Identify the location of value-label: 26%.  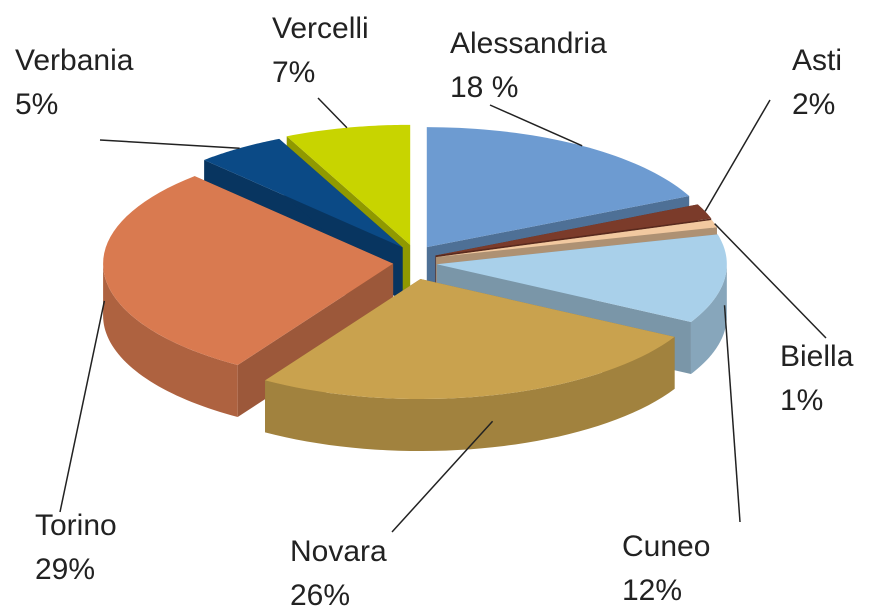
(320, 594).